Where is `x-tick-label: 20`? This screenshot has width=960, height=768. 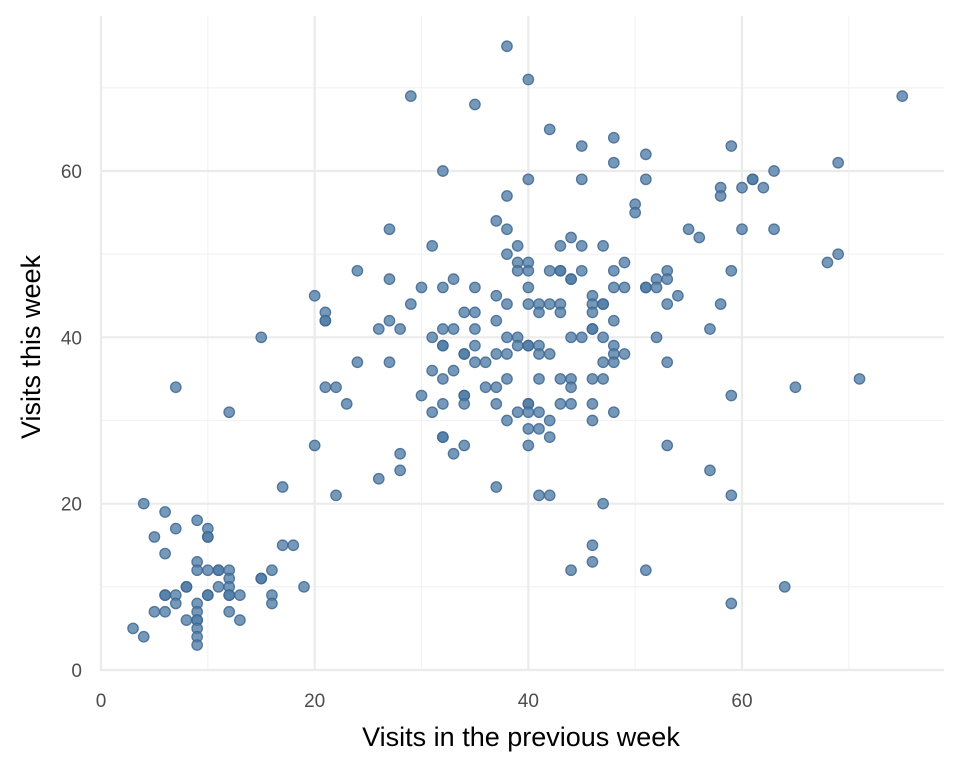
x-tick-label: 20 is located at coordinates (314, 701).